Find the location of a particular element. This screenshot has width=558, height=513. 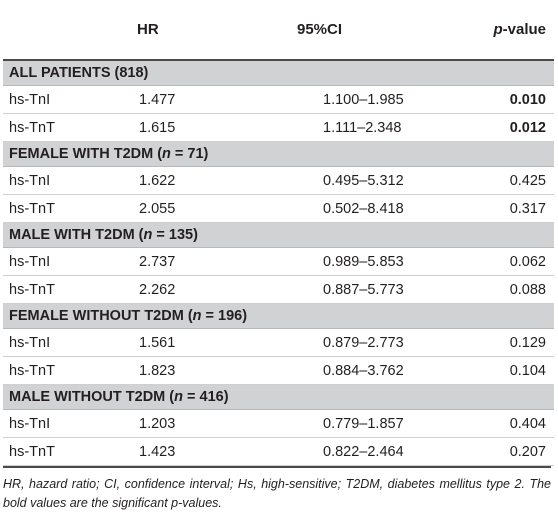

header-p-value: p-value is located at coordinates (496, 30).